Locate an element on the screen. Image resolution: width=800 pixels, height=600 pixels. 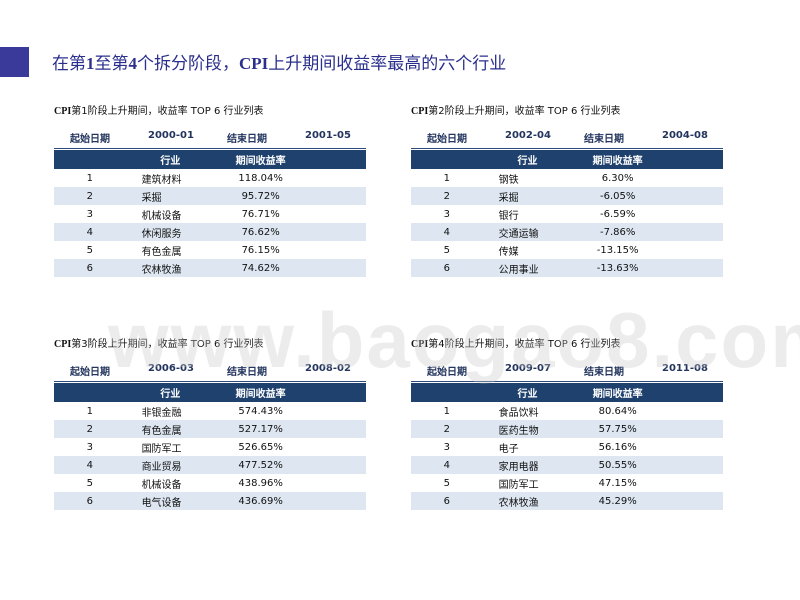
industry-cell: 非银金融 is located at coordinates (161, 413).